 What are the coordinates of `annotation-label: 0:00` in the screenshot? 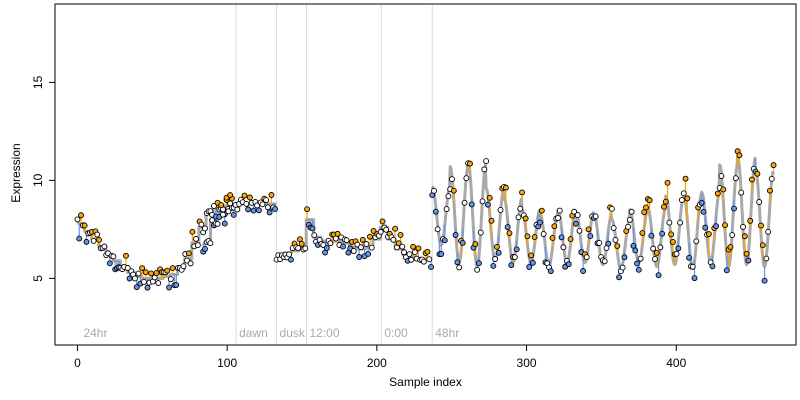 It's located at (396, 333).